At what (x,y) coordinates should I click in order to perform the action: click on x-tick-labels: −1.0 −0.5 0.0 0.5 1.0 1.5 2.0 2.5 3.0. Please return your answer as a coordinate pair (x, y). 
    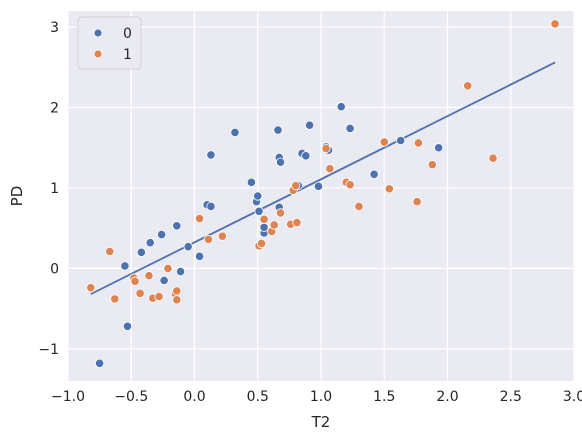
    Looking at the image, I should click on (316, 397).